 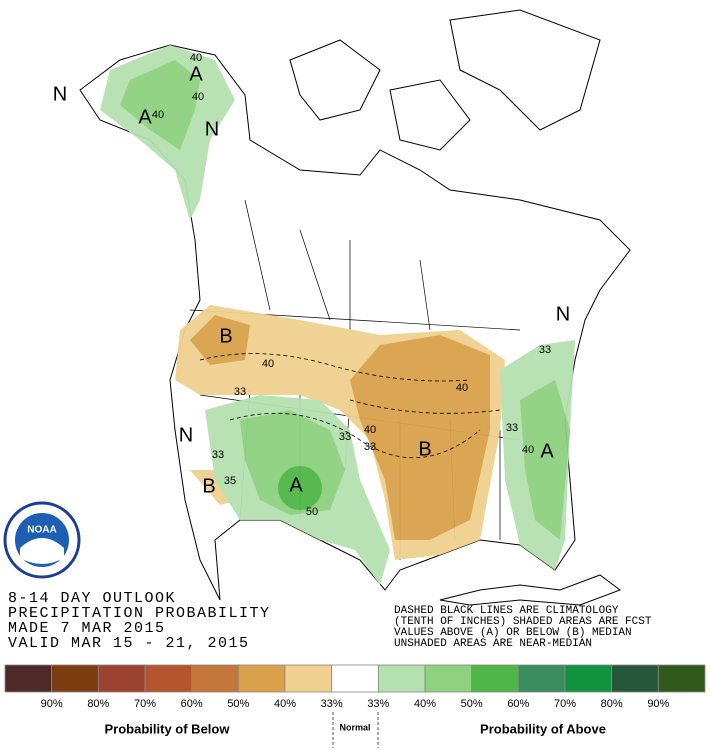 What do you see at coordinates (513, 633) in the screenshot?
I see `note-line: VALUES ABOVE (A) OR BELOW (B) MEDIAN` at bounding box center [513, 633].